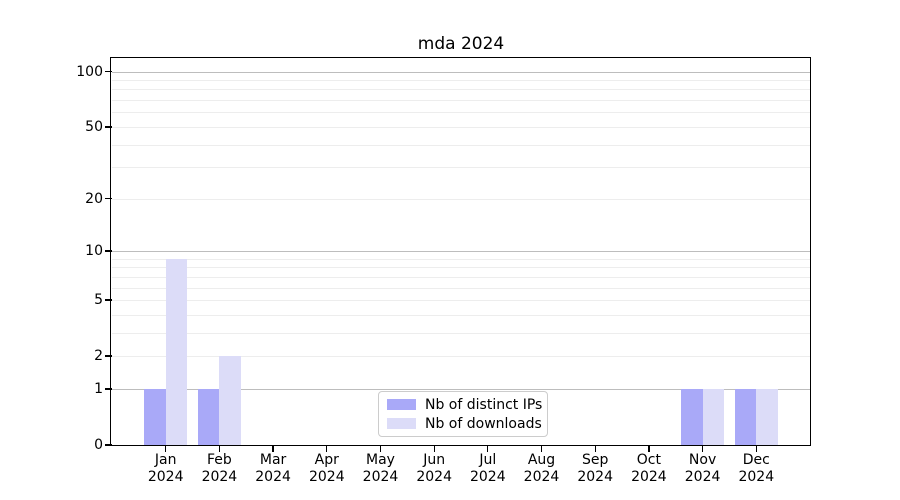 The image size is (900, 500). What do you see at coordinates (326, 460) in the screenshot?
I see `x-tick-month: Apr` at bounding box center [326, 460].